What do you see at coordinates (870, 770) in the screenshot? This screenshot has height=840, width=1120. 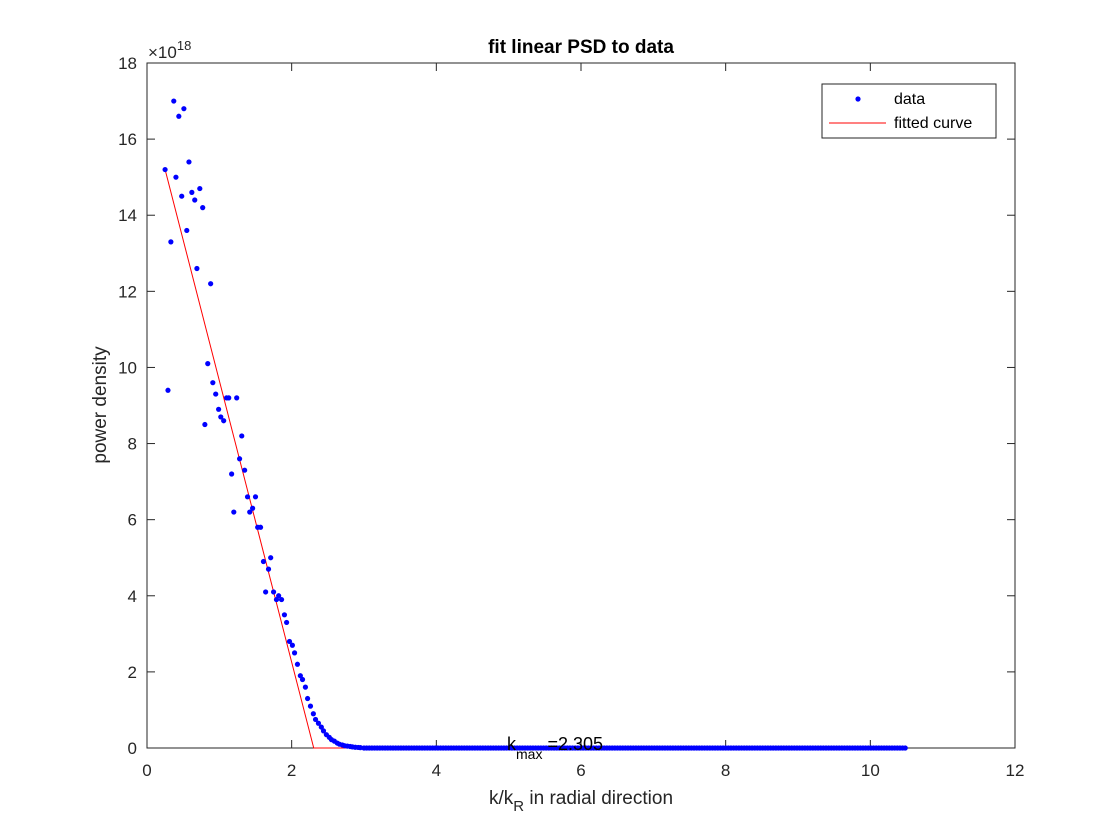 I see `x-tick-label: 10` at bounding box center [870, 770].